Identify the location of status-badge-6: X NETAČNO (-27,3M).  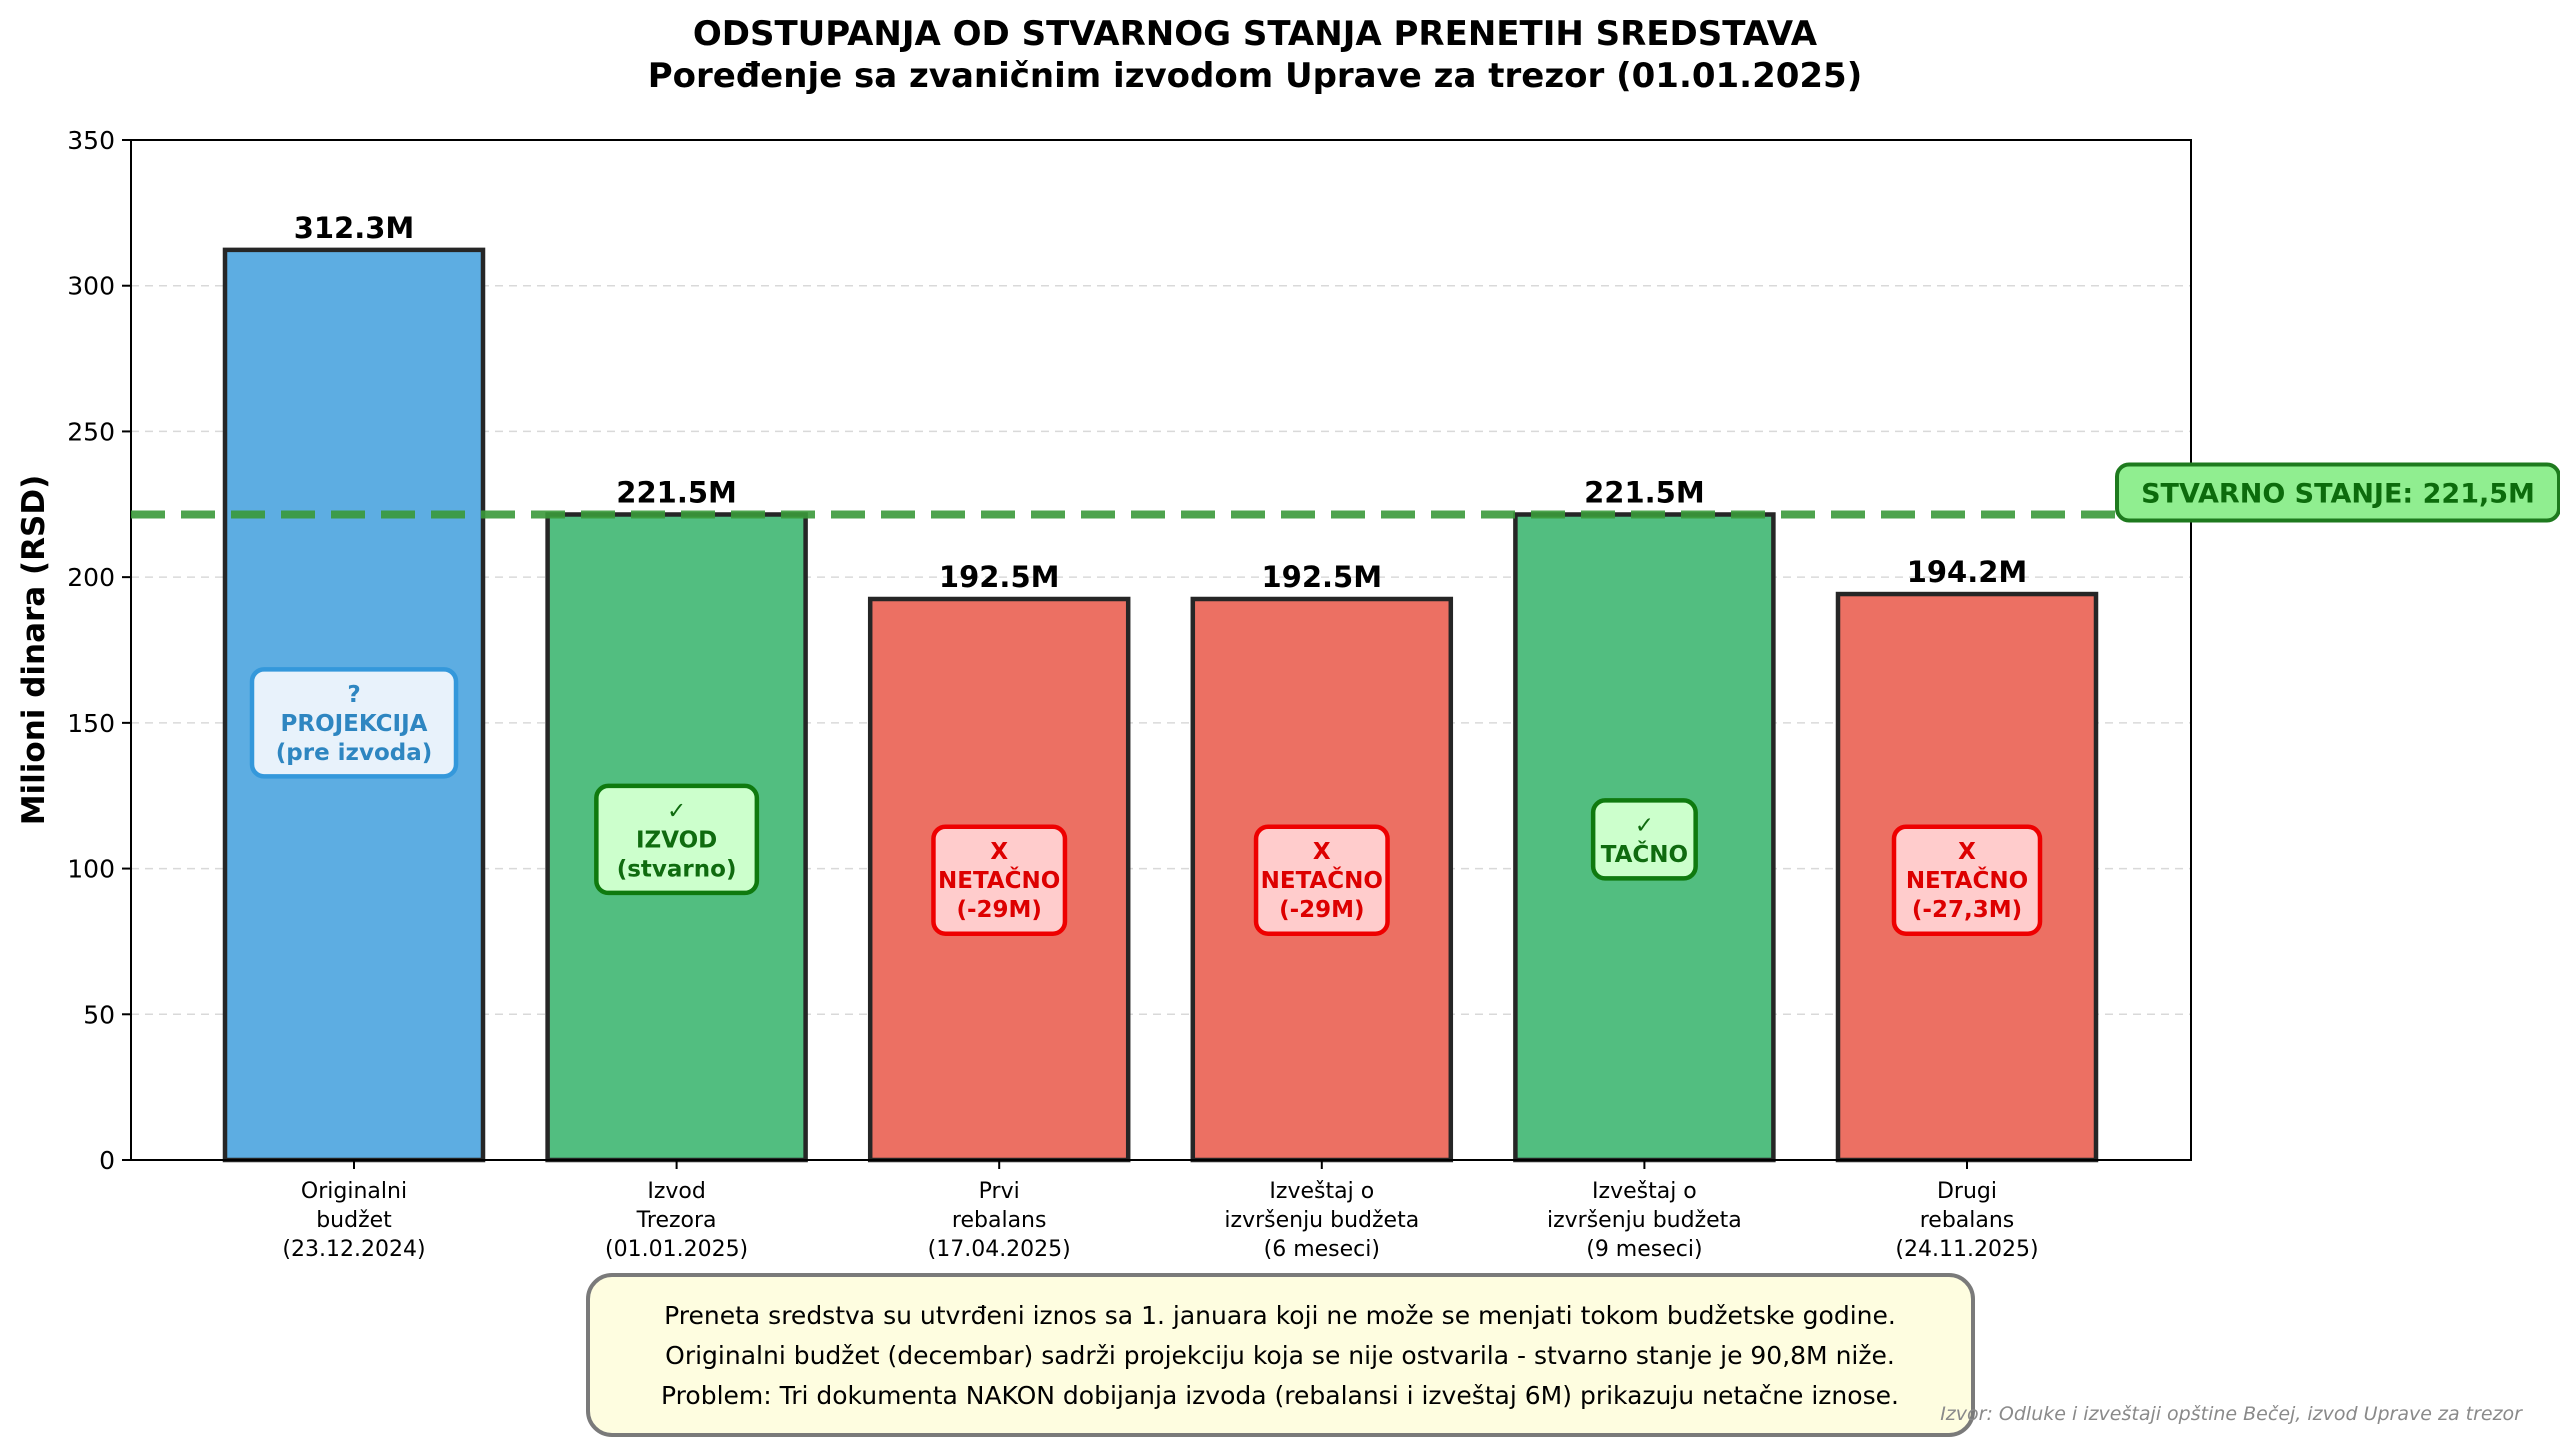
(1967, 880).